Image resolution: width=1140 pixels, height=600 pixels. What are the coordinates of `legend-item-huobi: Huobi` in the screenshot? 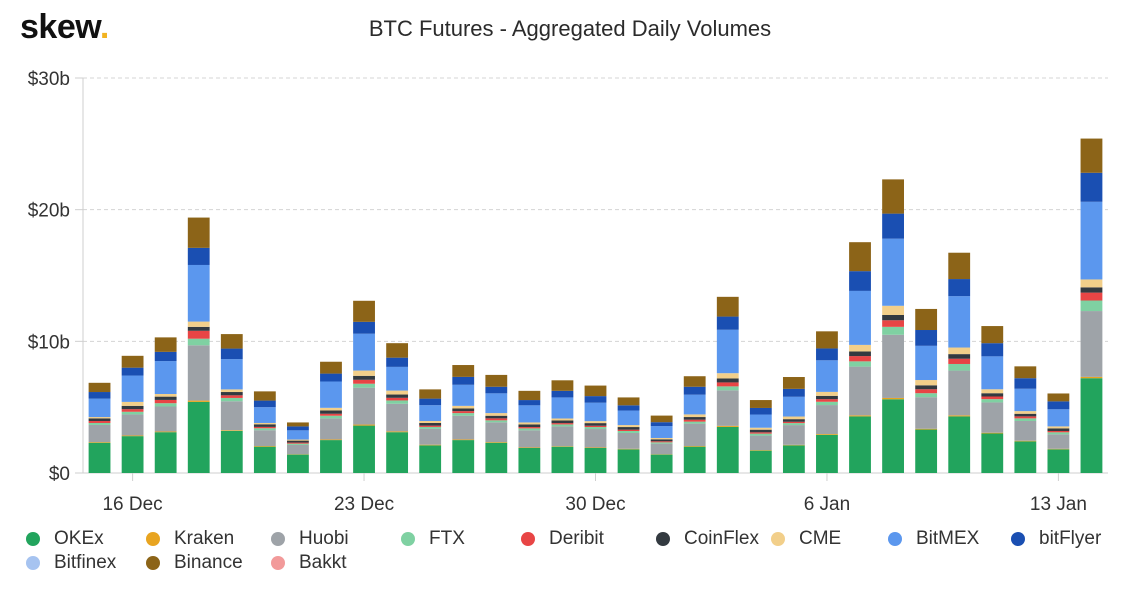 It's located at (310, 539).